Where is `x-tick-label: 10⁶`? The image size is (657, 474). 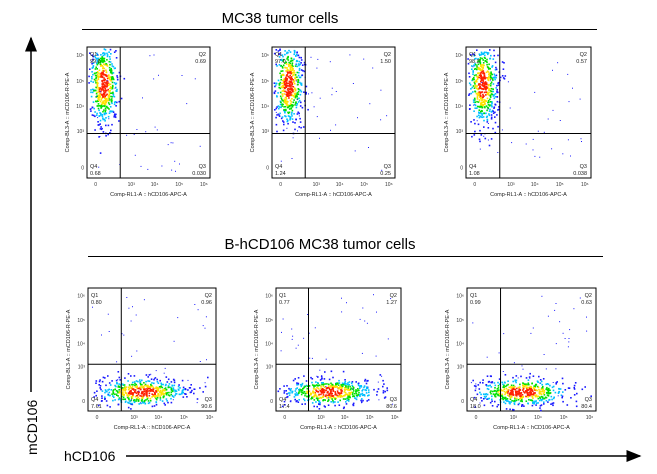
x-tick-label: 10⁶ is located at coordinates (389, 185).